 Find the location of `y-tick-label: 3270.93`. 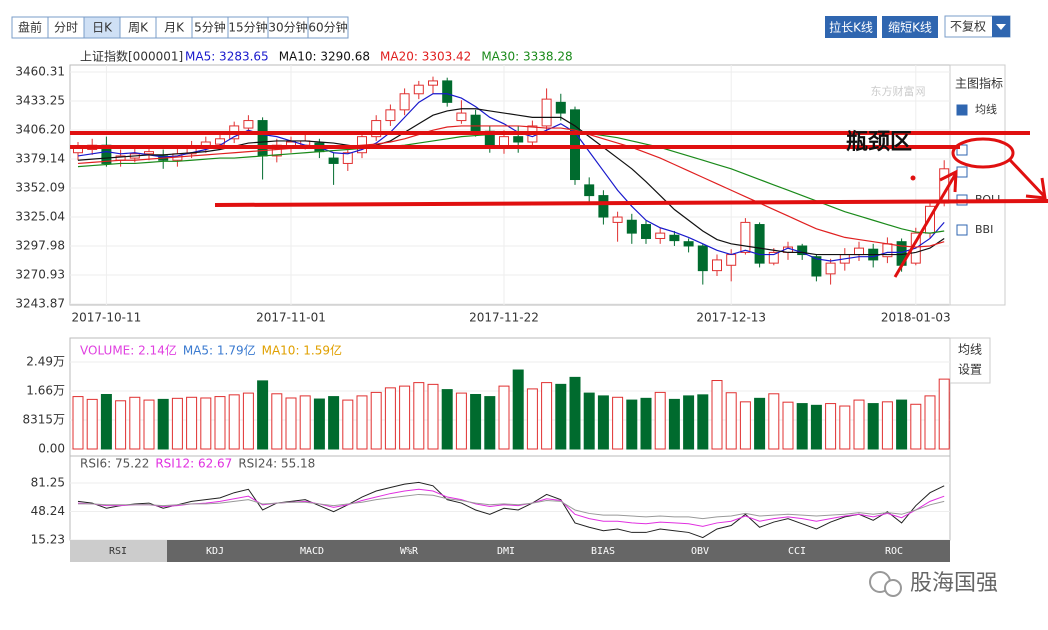

y-tick-label: 3270.93 is located at coordinates (40, 274).